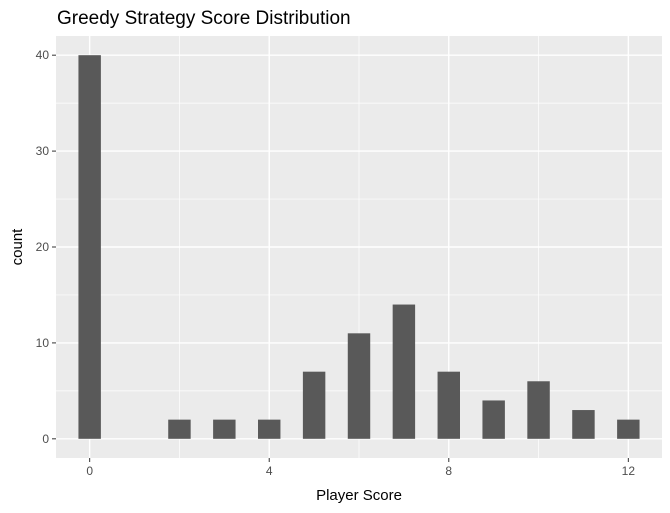 This screenshot has width=670, height=513. Describe the element at coordinates (269, 471) in the screenshot. I see `x-tick-label: 4` at that location.